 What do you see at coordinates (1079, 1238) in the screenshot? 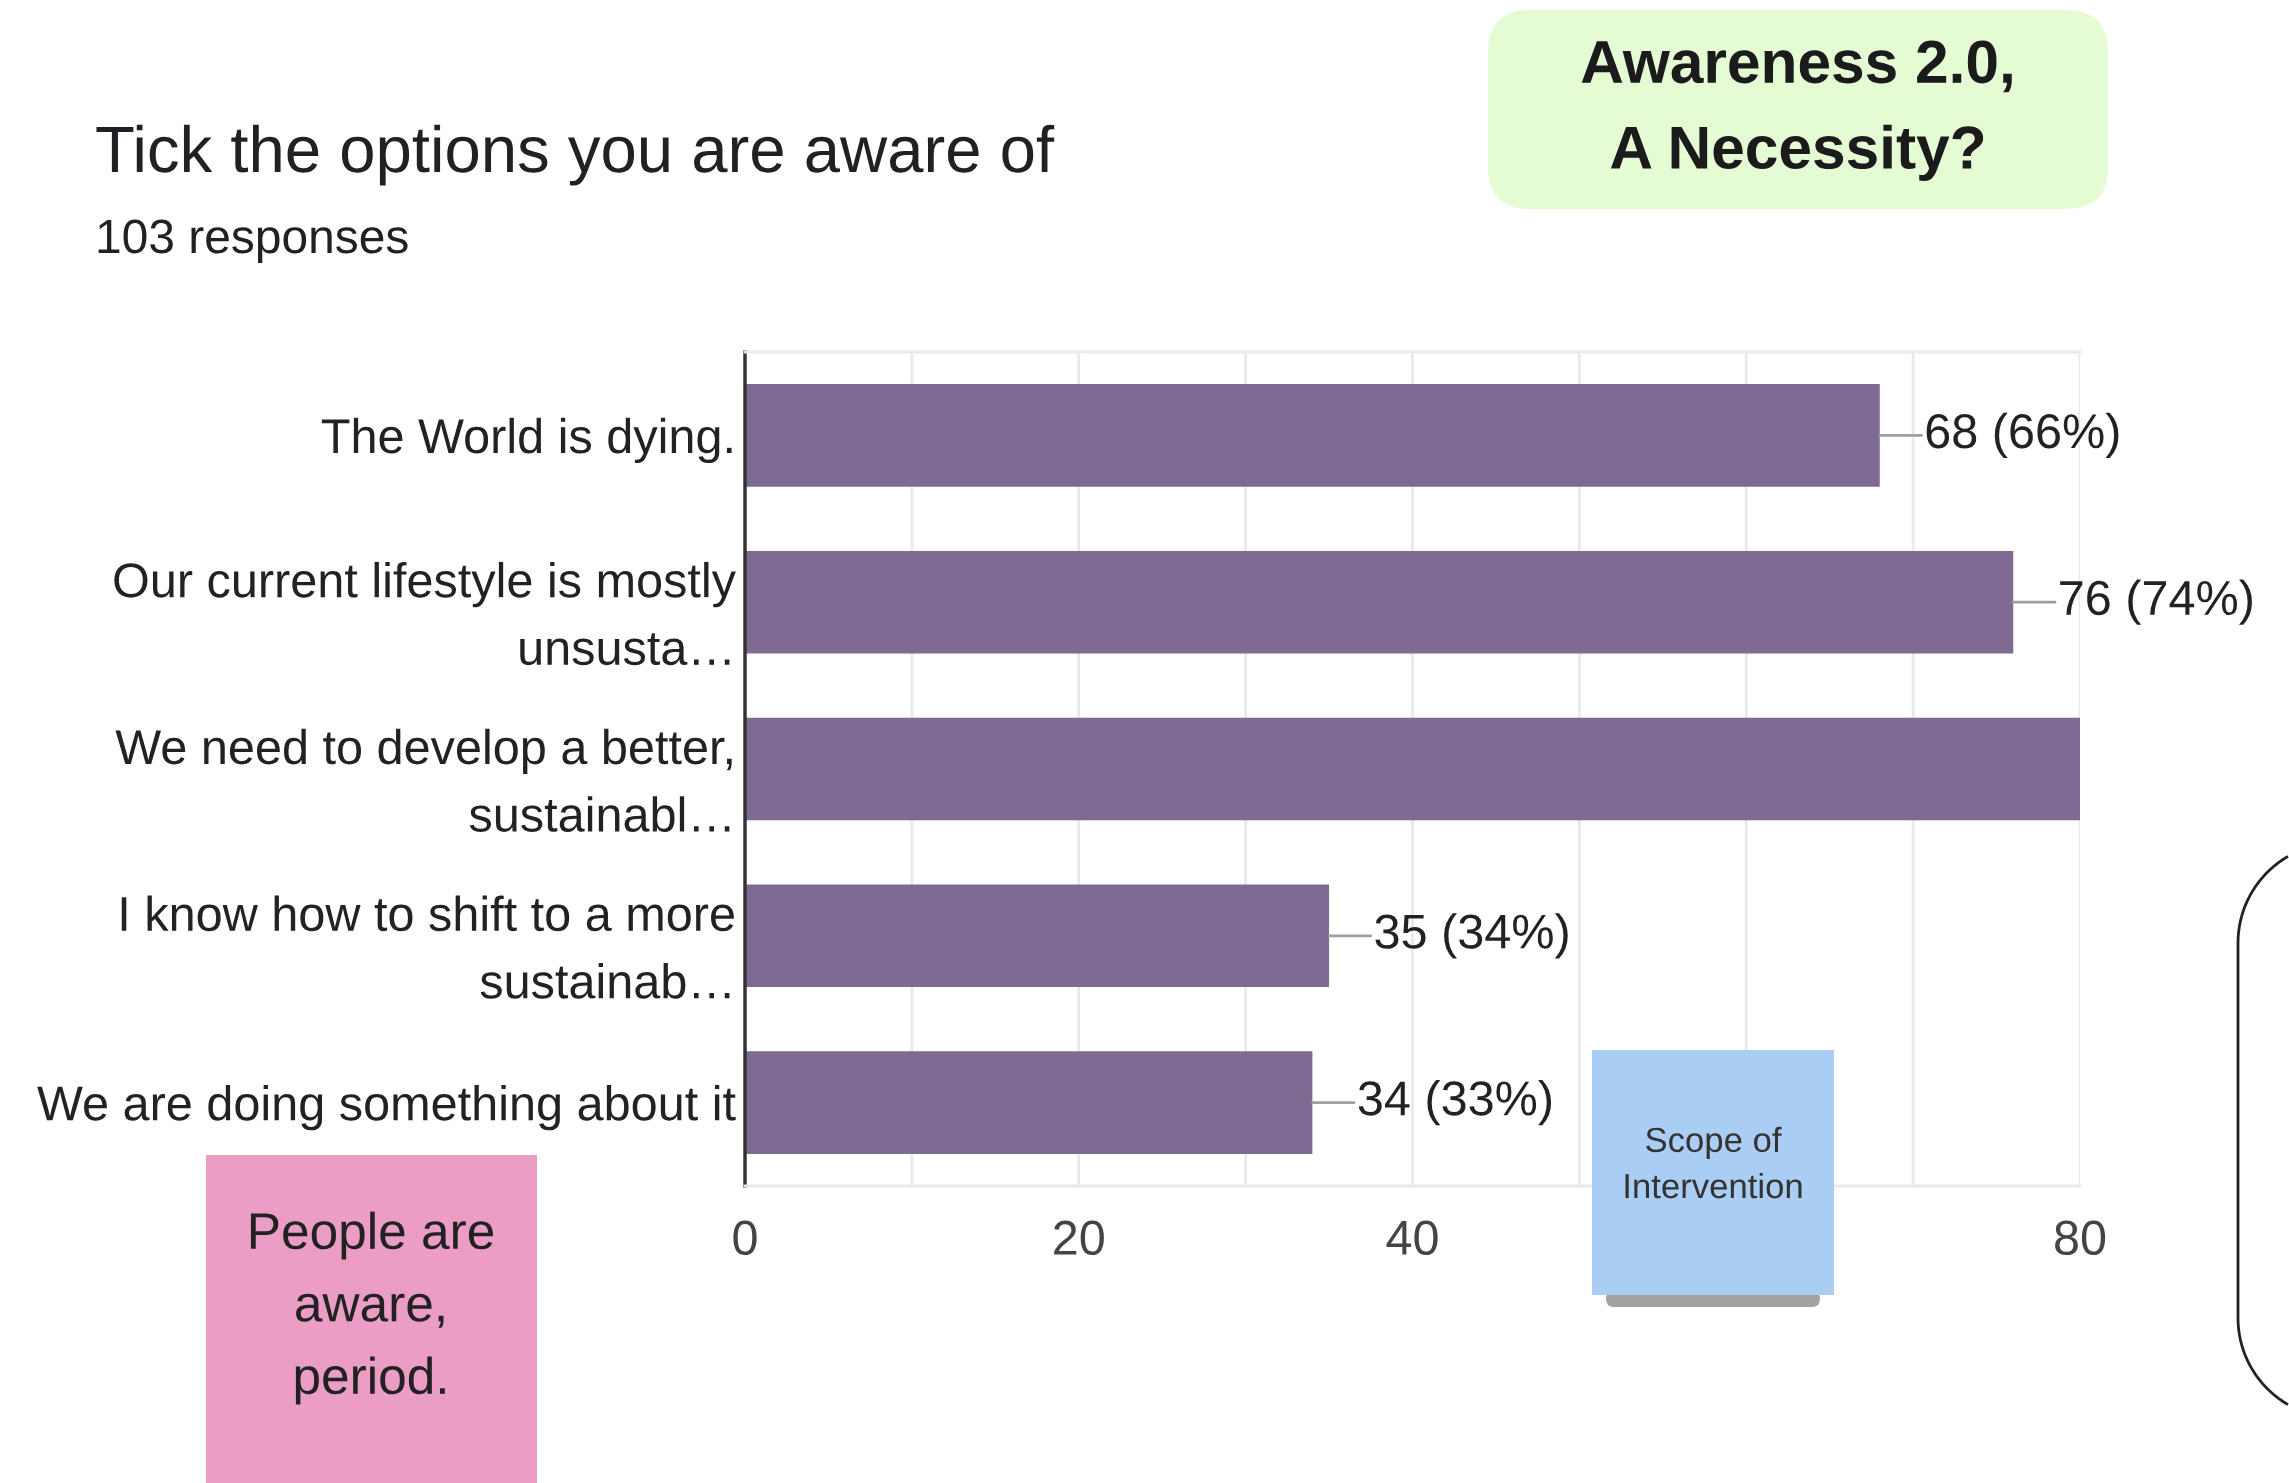
I see `x-tick-label: 20` at bounding box center [1079, 1238].